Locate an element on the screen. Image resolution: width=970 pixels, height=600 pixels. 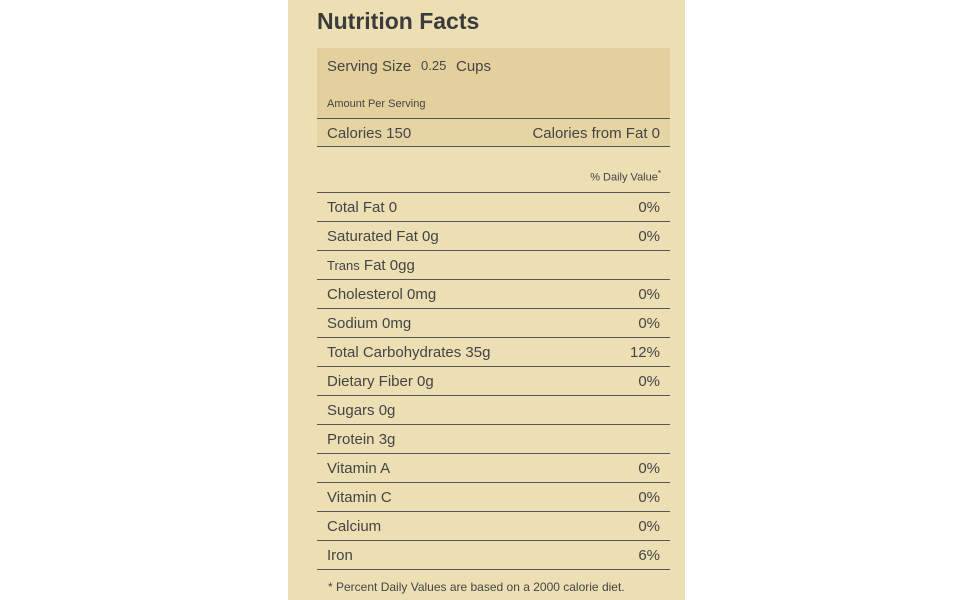
nutrient-label-group: Trans Fat 0gg is located at coordinates (371, 265).